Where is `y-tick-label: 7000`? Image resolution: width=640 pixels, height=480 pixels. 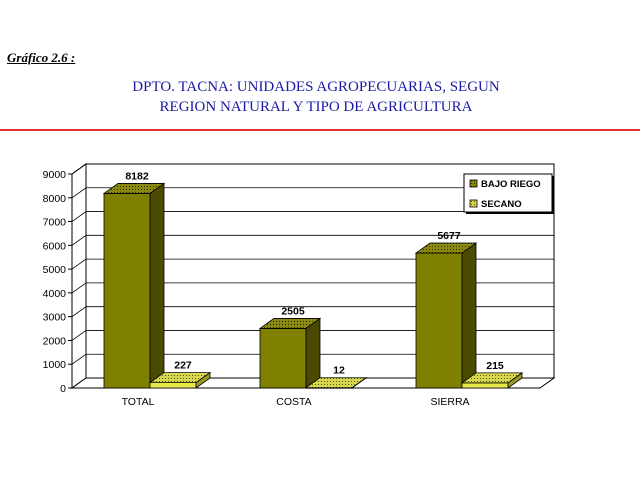 y-tick-label: 7000 is located at coordinates (55, 223).